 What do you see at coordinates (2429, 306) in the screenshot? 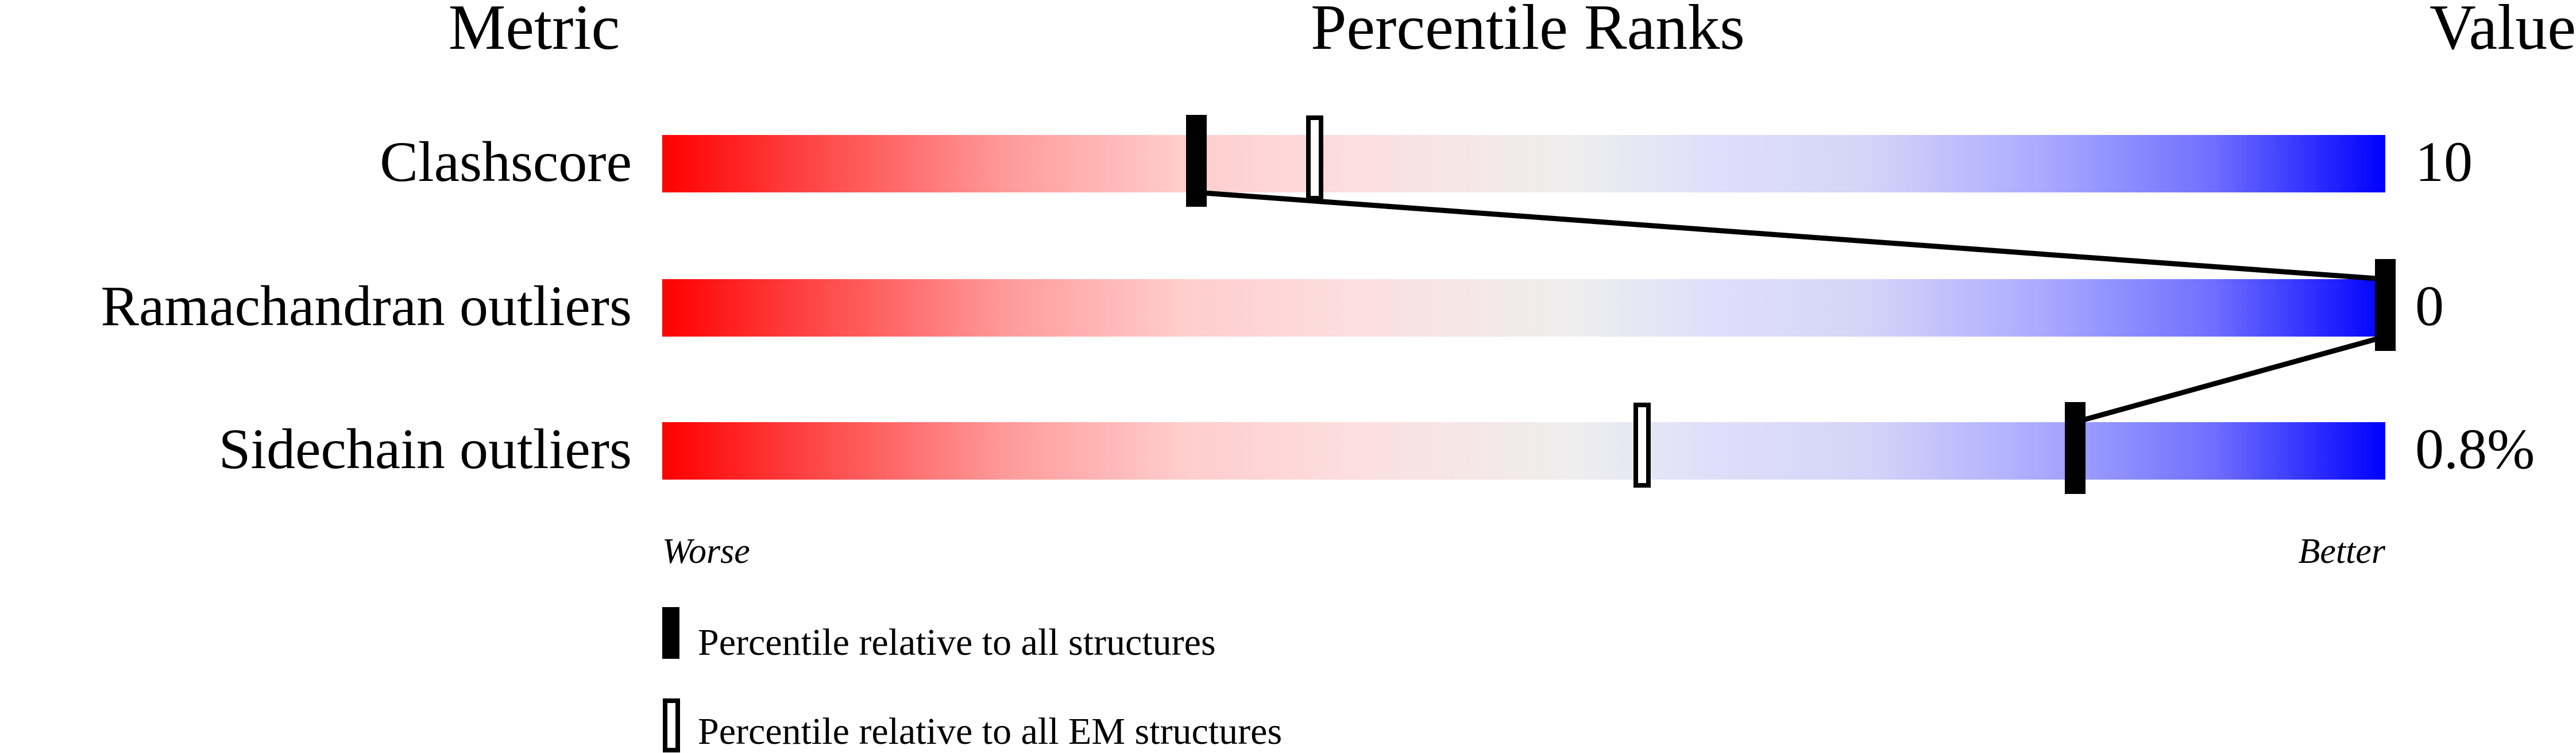
I see `metric-value: 0` at bounding box center [2429, 306].